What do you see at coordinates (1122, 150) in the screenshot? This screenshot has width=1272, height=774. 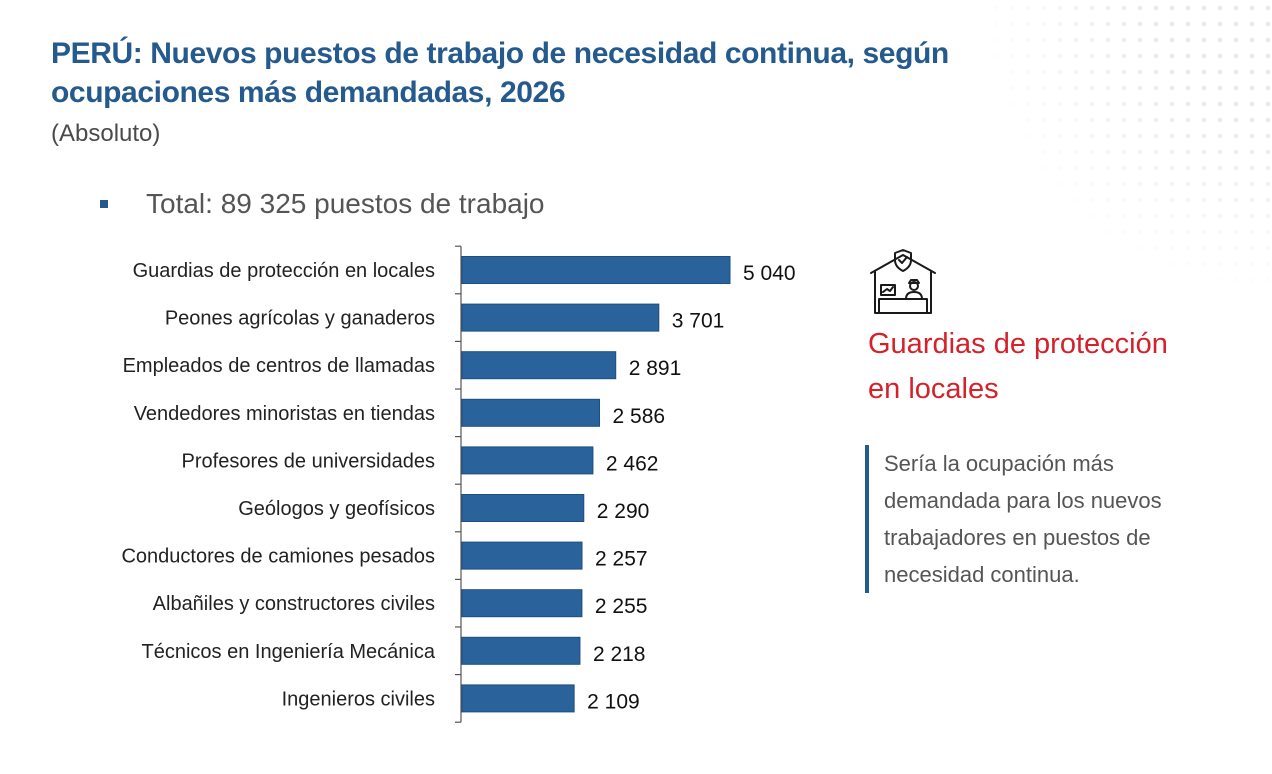 I see `dot-pattern-decoration` at bounding box center [1122, 150].